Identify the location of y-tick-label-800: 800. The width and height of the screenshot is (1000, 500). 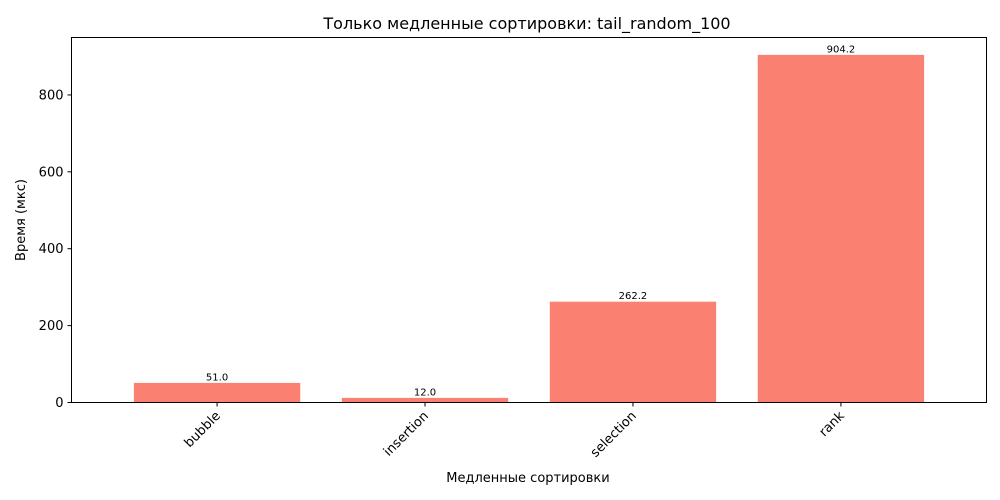
(51, 95).